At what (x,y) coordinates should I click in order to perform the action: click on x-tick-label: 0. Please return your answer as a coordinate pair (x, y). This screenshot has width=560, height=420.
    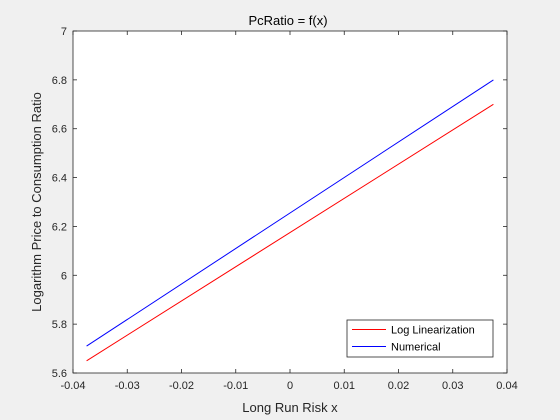
    Looking at the image, I should click on (290, 386).